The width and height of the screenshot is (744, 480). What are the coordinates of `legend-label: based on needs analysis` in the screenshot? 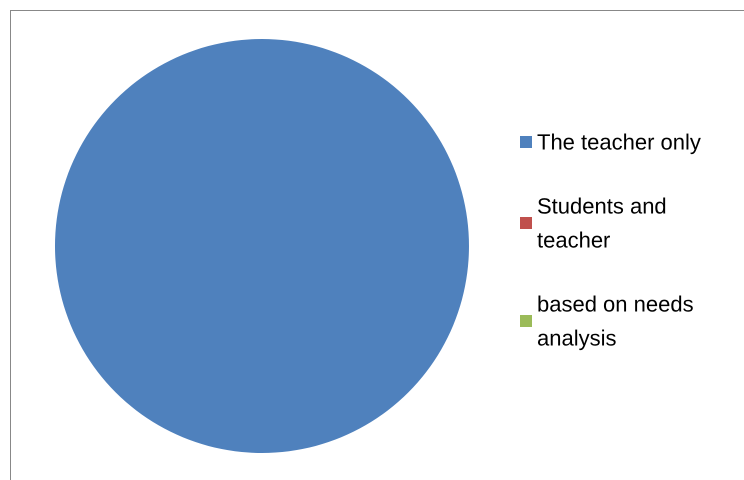 It's located at (618, 321).